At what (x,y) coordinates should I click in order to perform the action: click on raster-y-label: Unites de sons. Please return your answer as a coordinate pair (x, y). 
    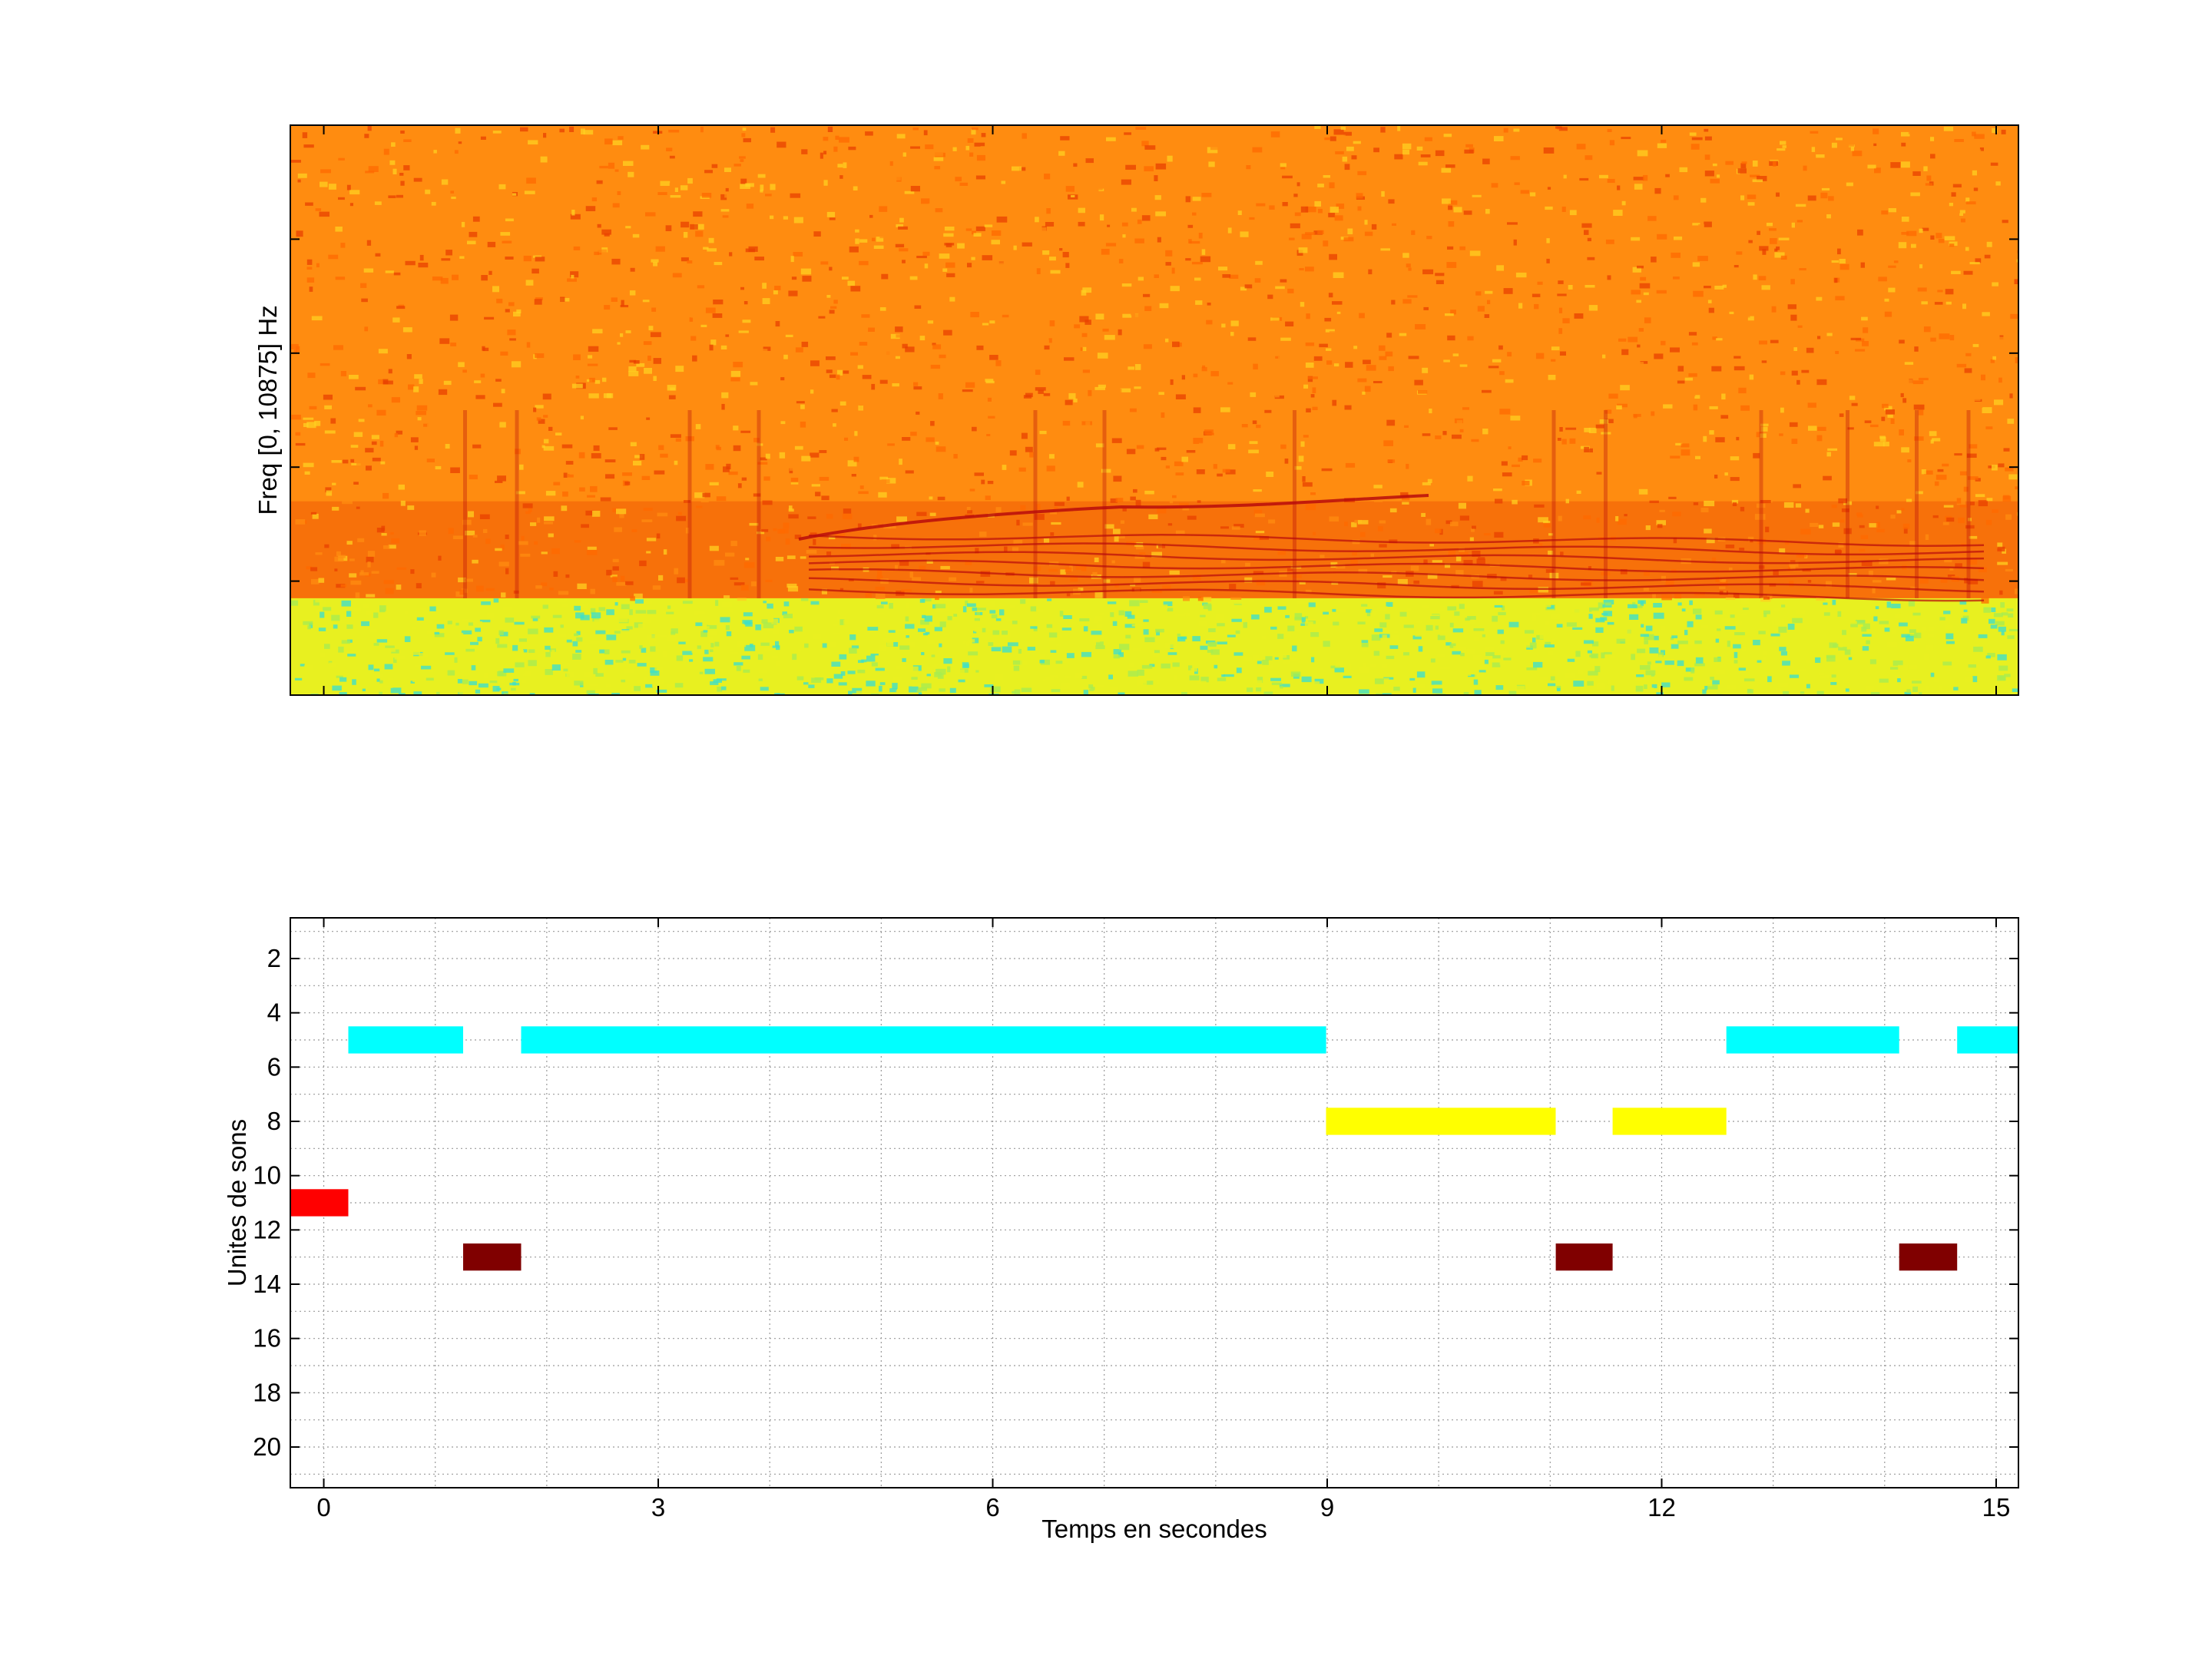
    Looking at the image, I should click on (237, 1202).